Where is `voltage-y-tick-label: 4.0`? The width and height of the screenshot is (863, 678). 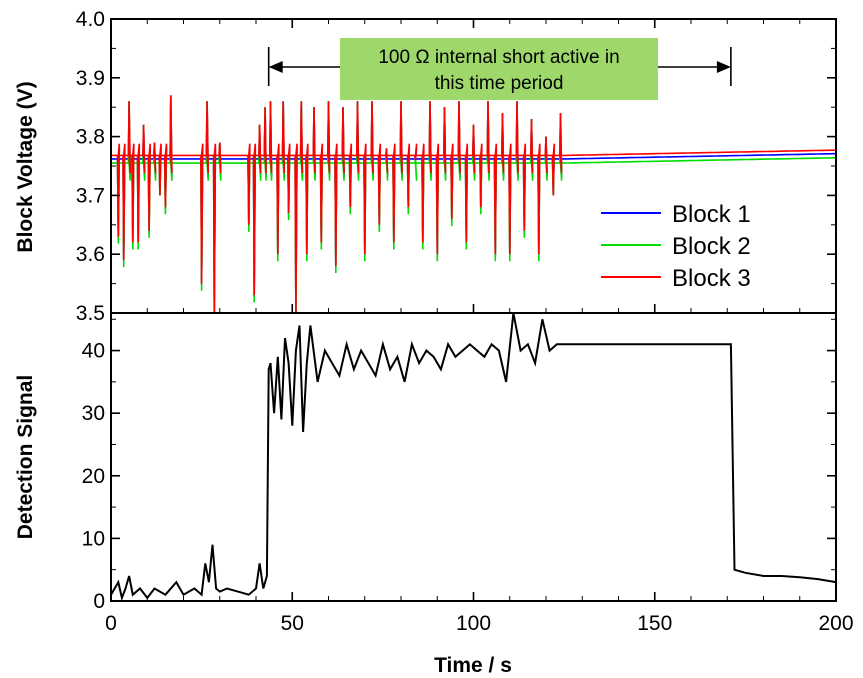 voltage-y-tick-label: 4.0 is located at coordinates (90, 19).